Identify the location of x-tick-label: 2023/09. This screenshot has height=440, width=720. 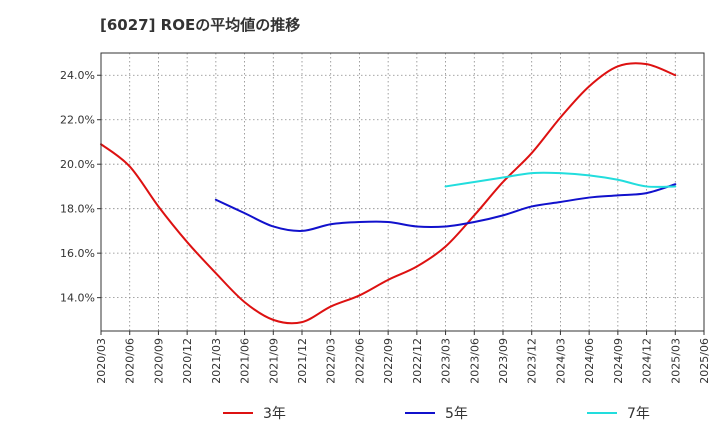
(503, 361).